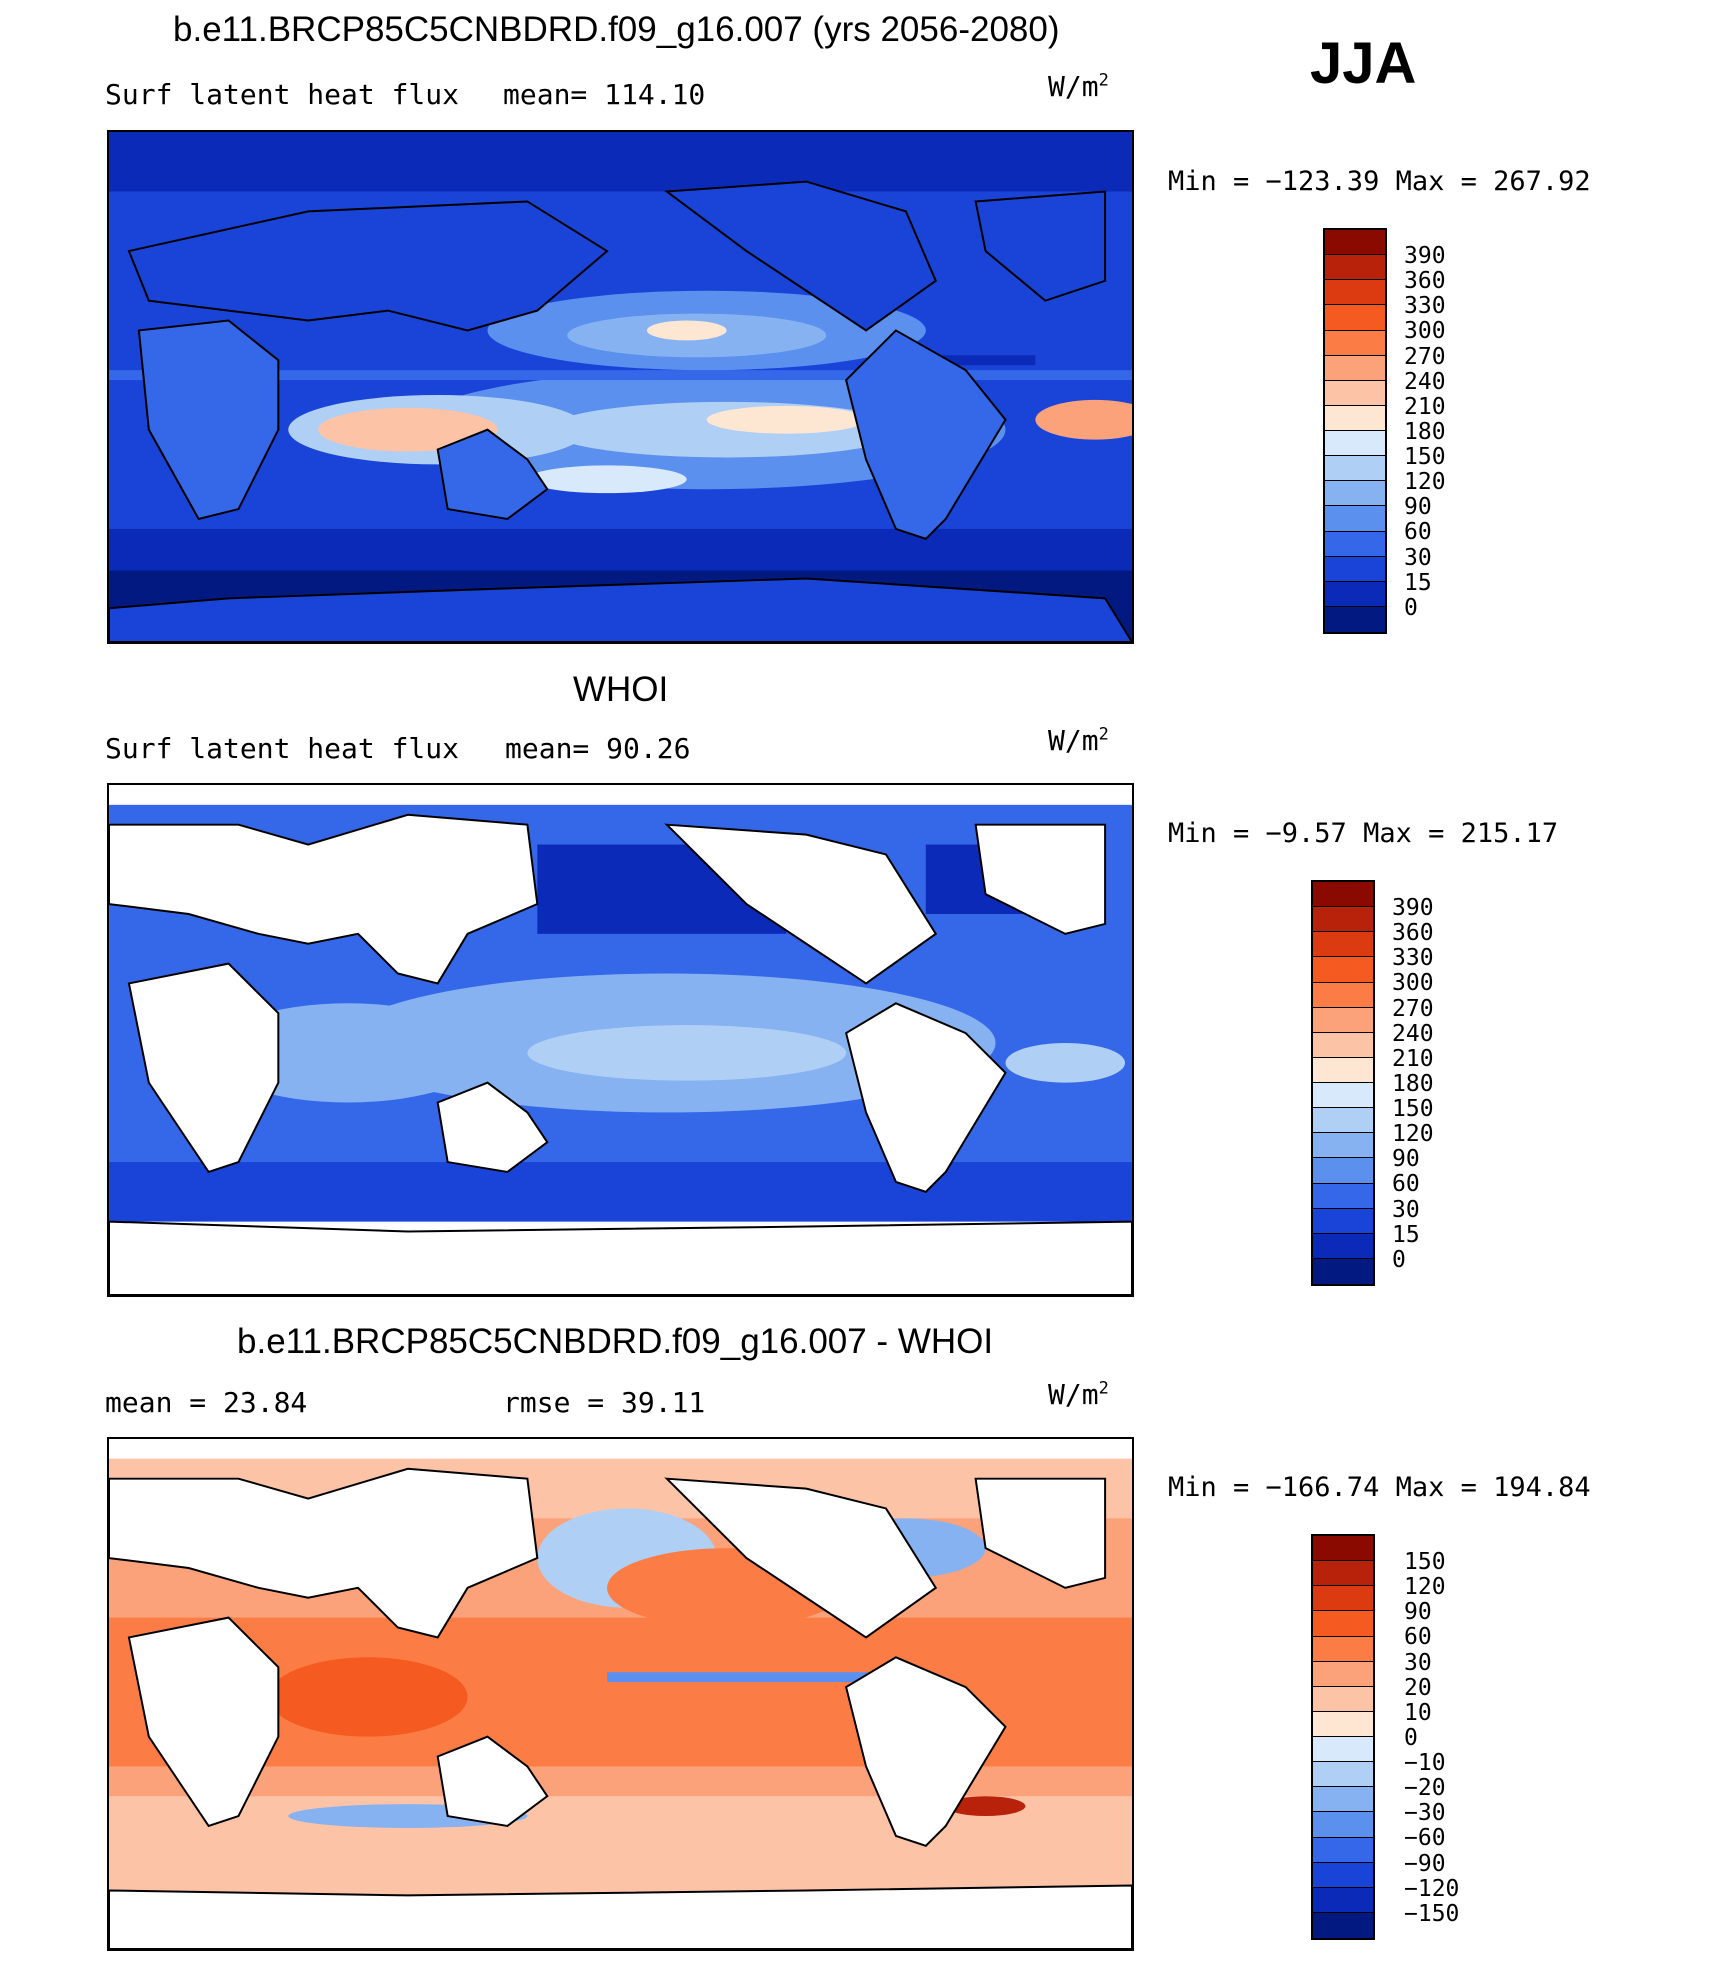  Describe the element at coordinates (1363, 833) in the screenshot. I see `minmax-label: Min = −9.57 Max = 215.17` at that location.